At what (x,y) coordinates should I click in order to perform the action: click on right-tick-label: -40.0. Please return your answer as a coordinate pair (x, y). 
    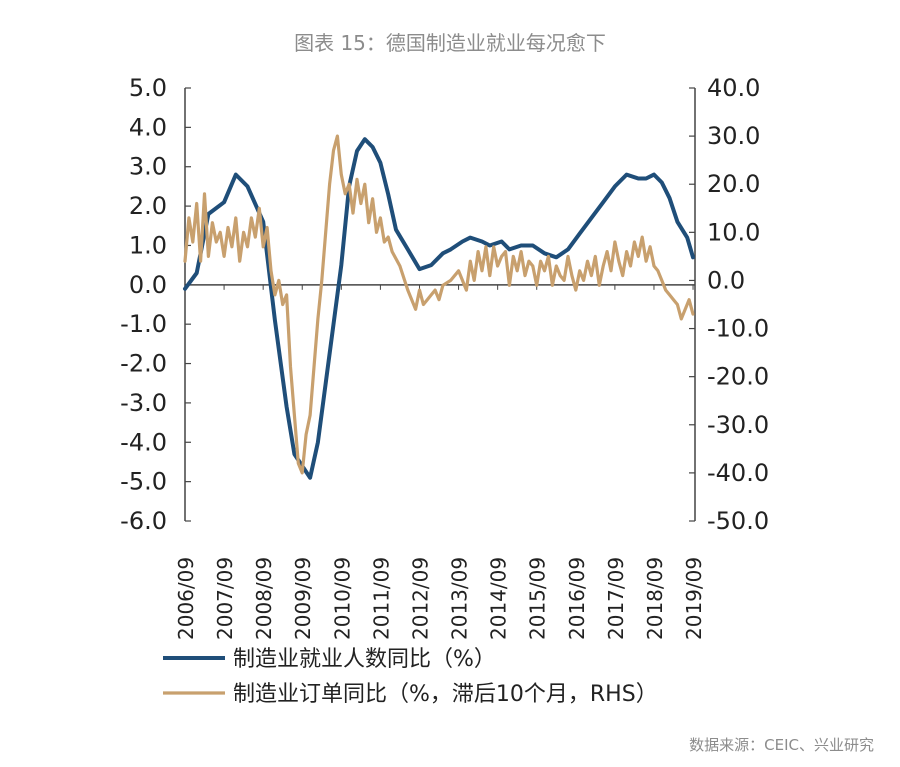
    Looking at the image, I should click on (738, 473).